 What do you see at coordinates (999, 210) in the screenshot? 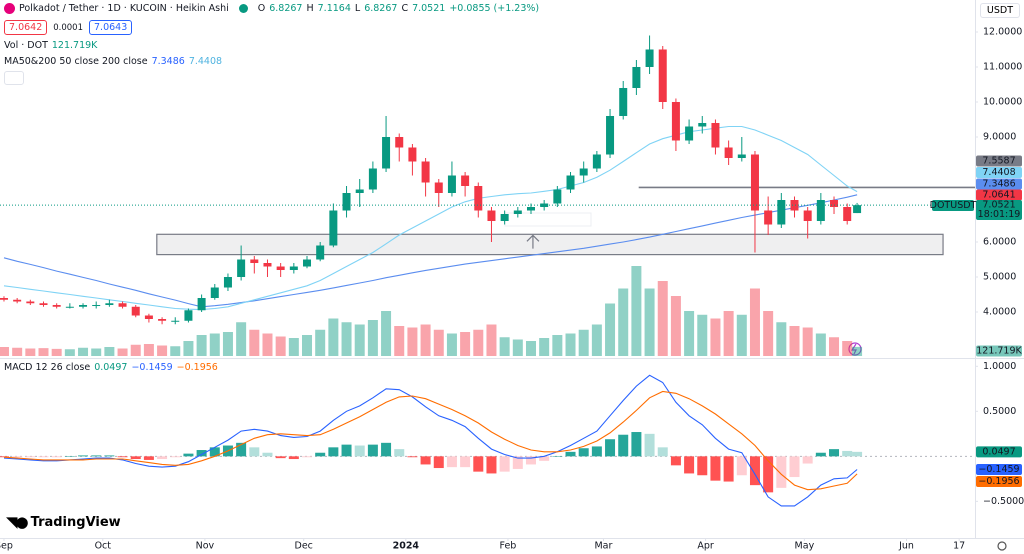
I see `last-price-tag-bg` at bounding box center [999, 210].